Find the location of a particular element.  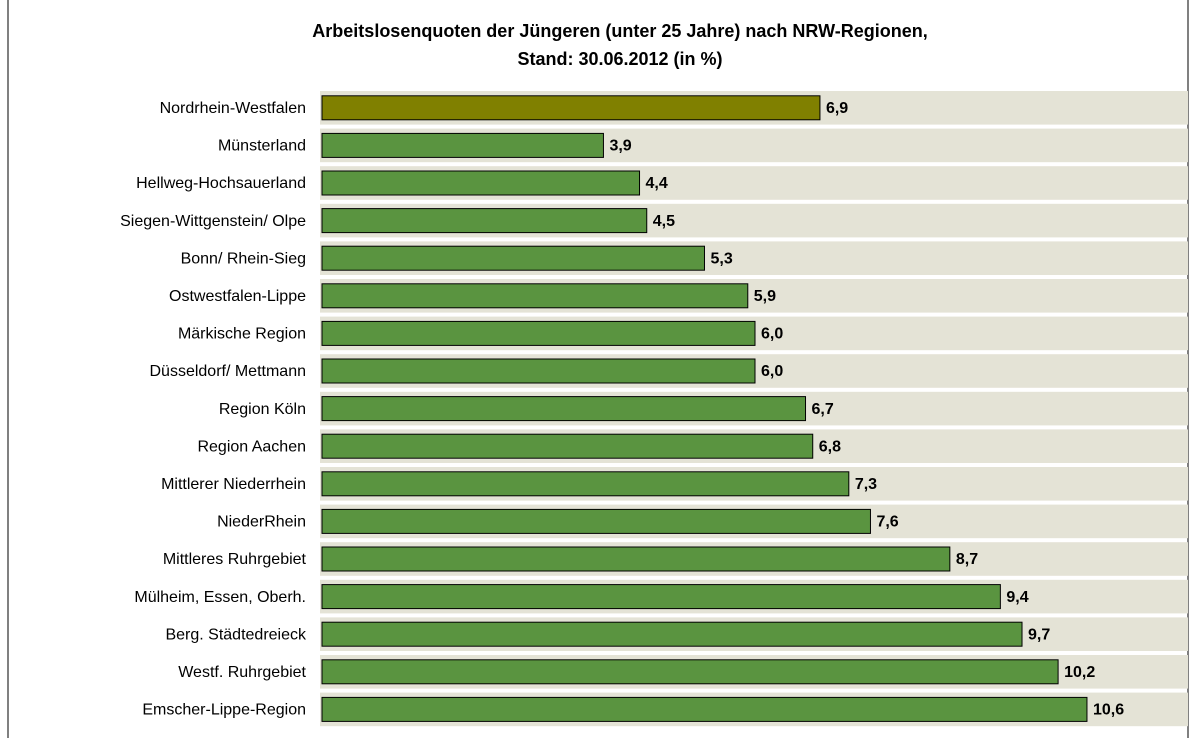

y-tick-label: Düsseldorf/ Mettmann is located at coordinates (227, 371).